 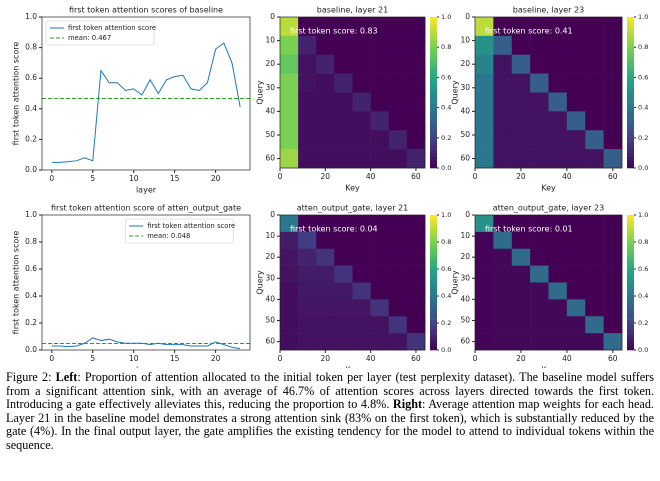 What do you see at coordinates (31, 77) in the screenshot?
I see `y-tick-label: 0.6` at bounding box center [31, 77].